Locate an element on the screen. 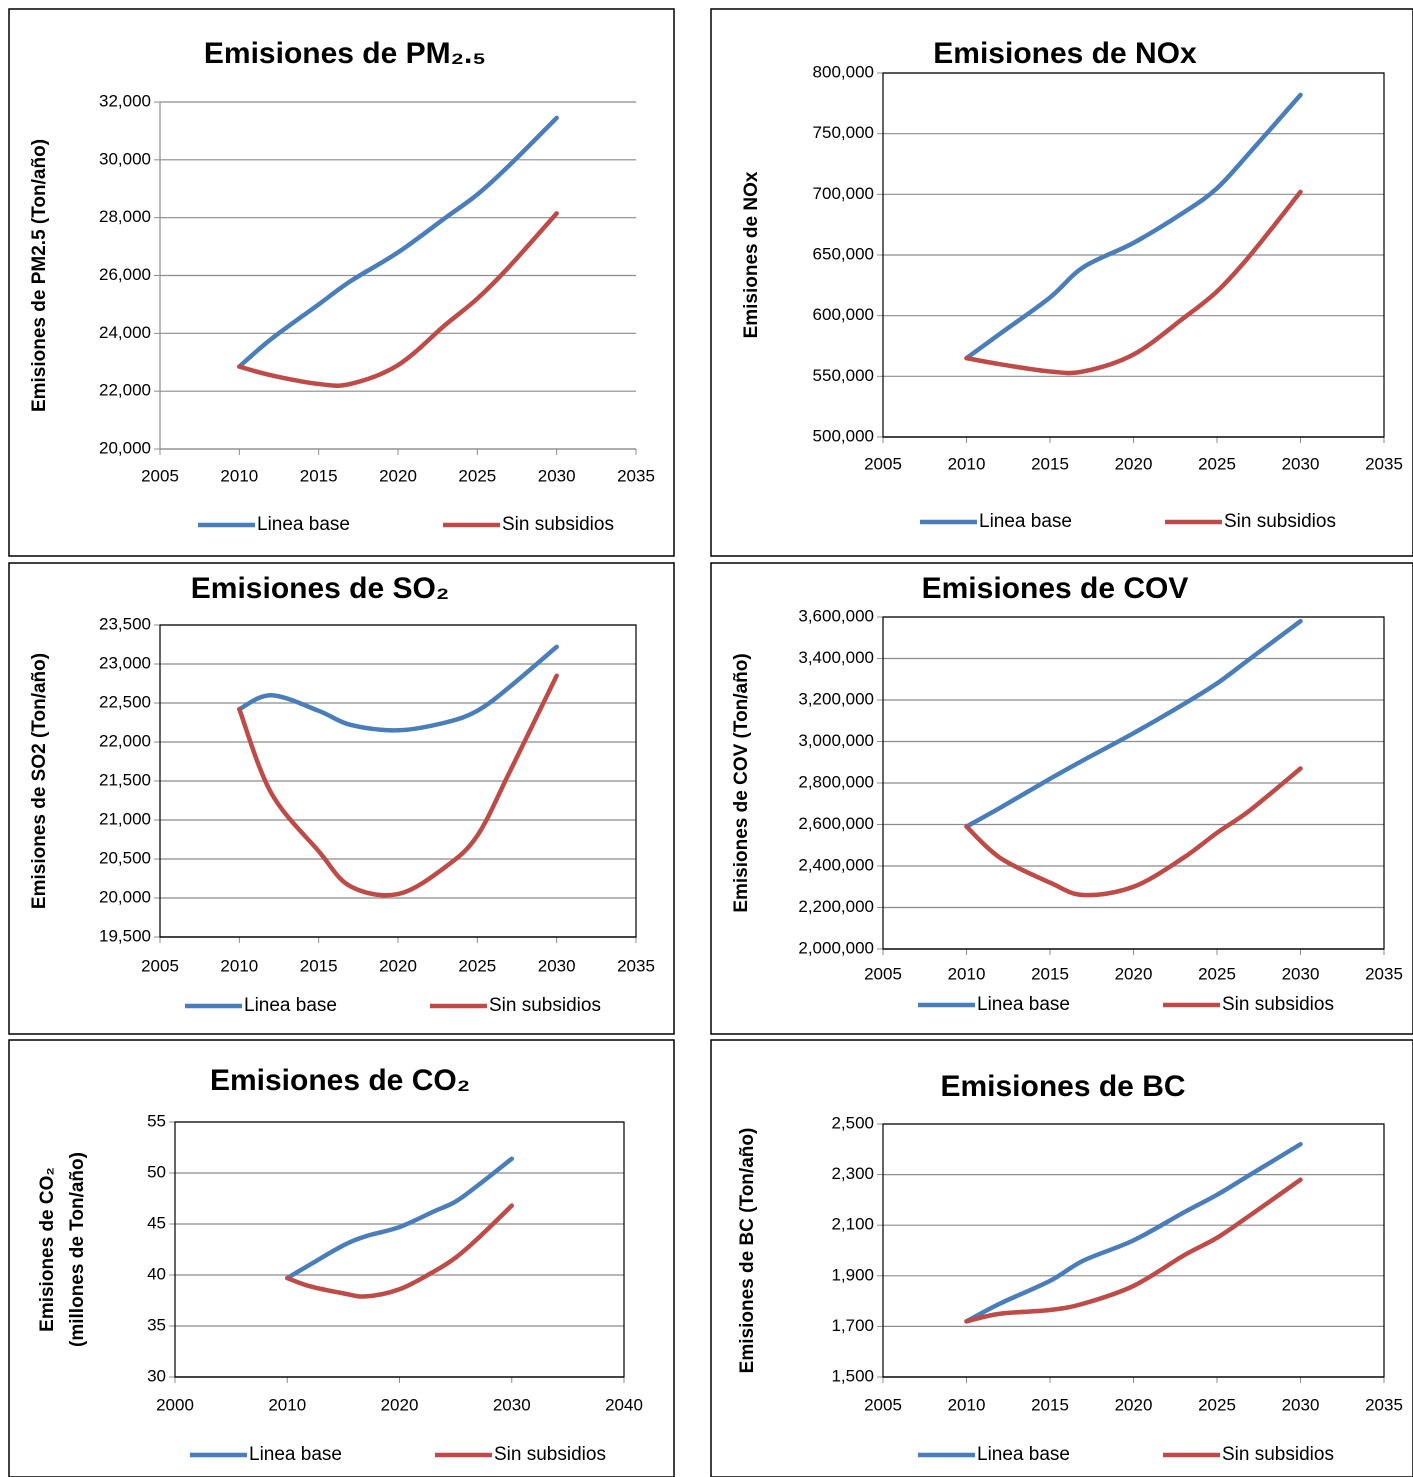 The width and height of the screenshot is (1413, 1477). y-tick-label: 2,100 is located at coordinates (852, 1224).